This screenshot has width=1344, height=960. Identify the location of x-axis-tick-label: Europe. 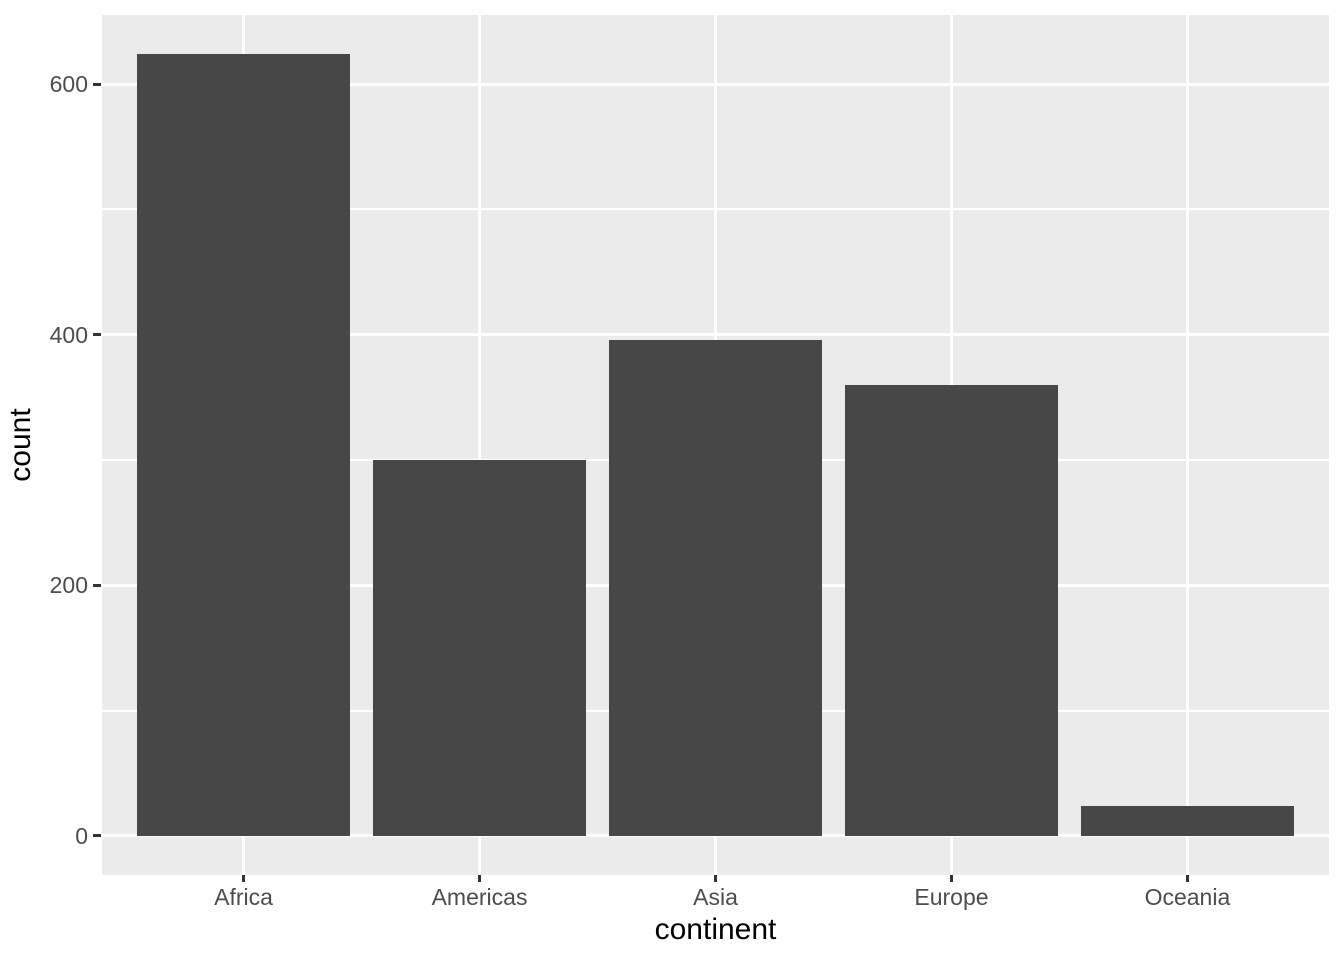
(951, 897).